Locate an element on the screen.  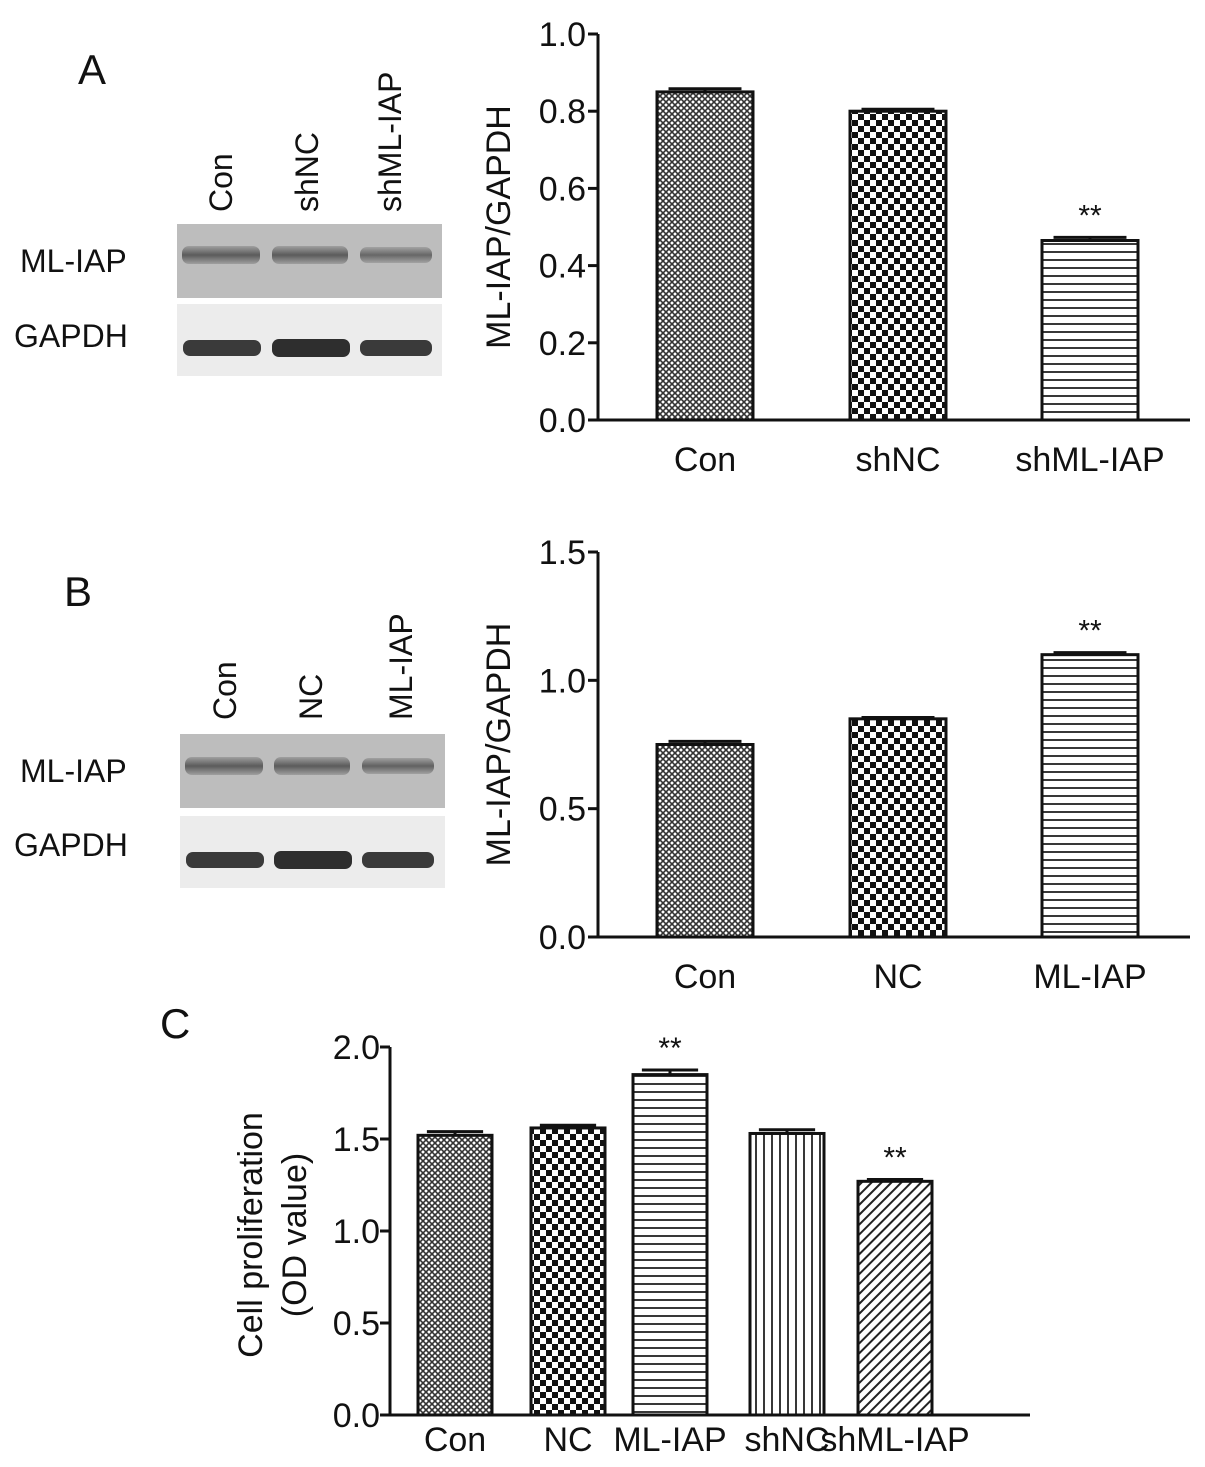
y-tick-label: 2.0 is located at coordinates (356, 1048).